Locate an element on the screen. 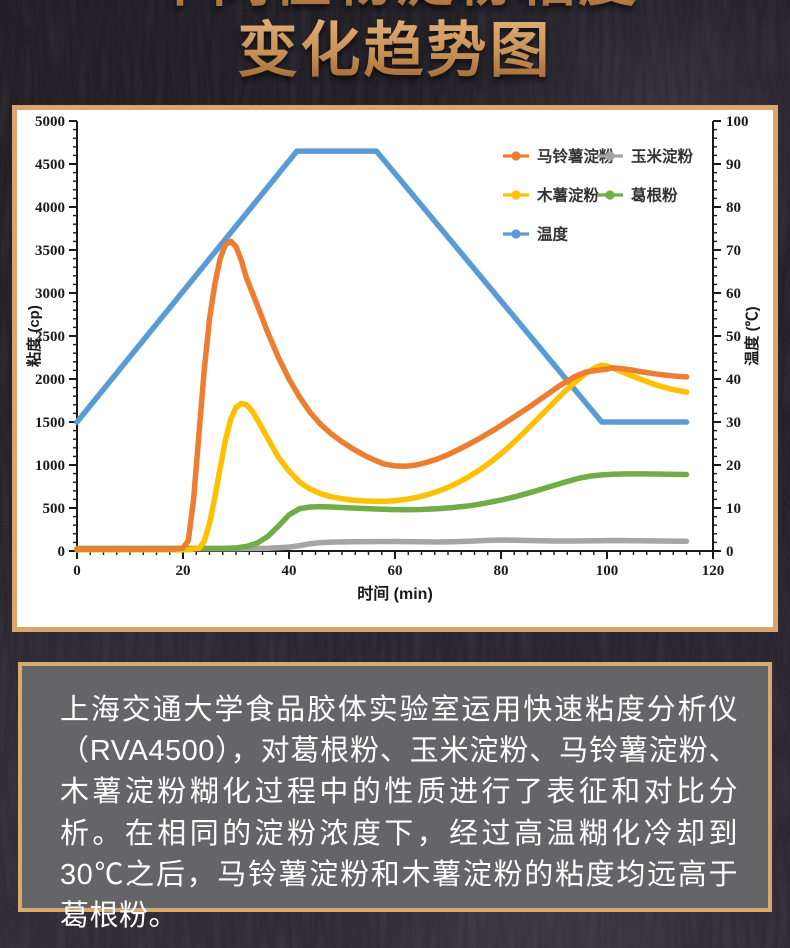 The height and width of the screenshot is (948, 790). y-left-tick-label: 3500 is located at coordinates (50, 251).